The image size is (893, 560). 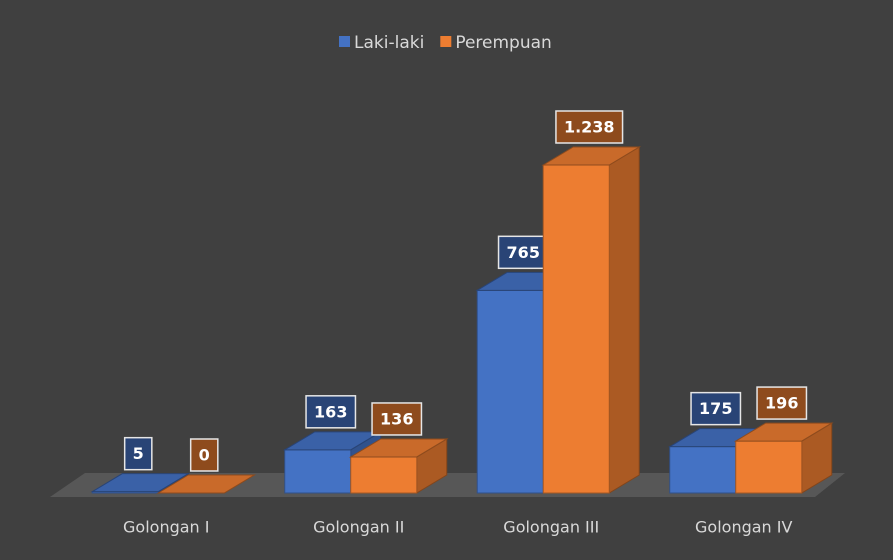 I want to click on value-label: 163, so click(x=330, y=411).